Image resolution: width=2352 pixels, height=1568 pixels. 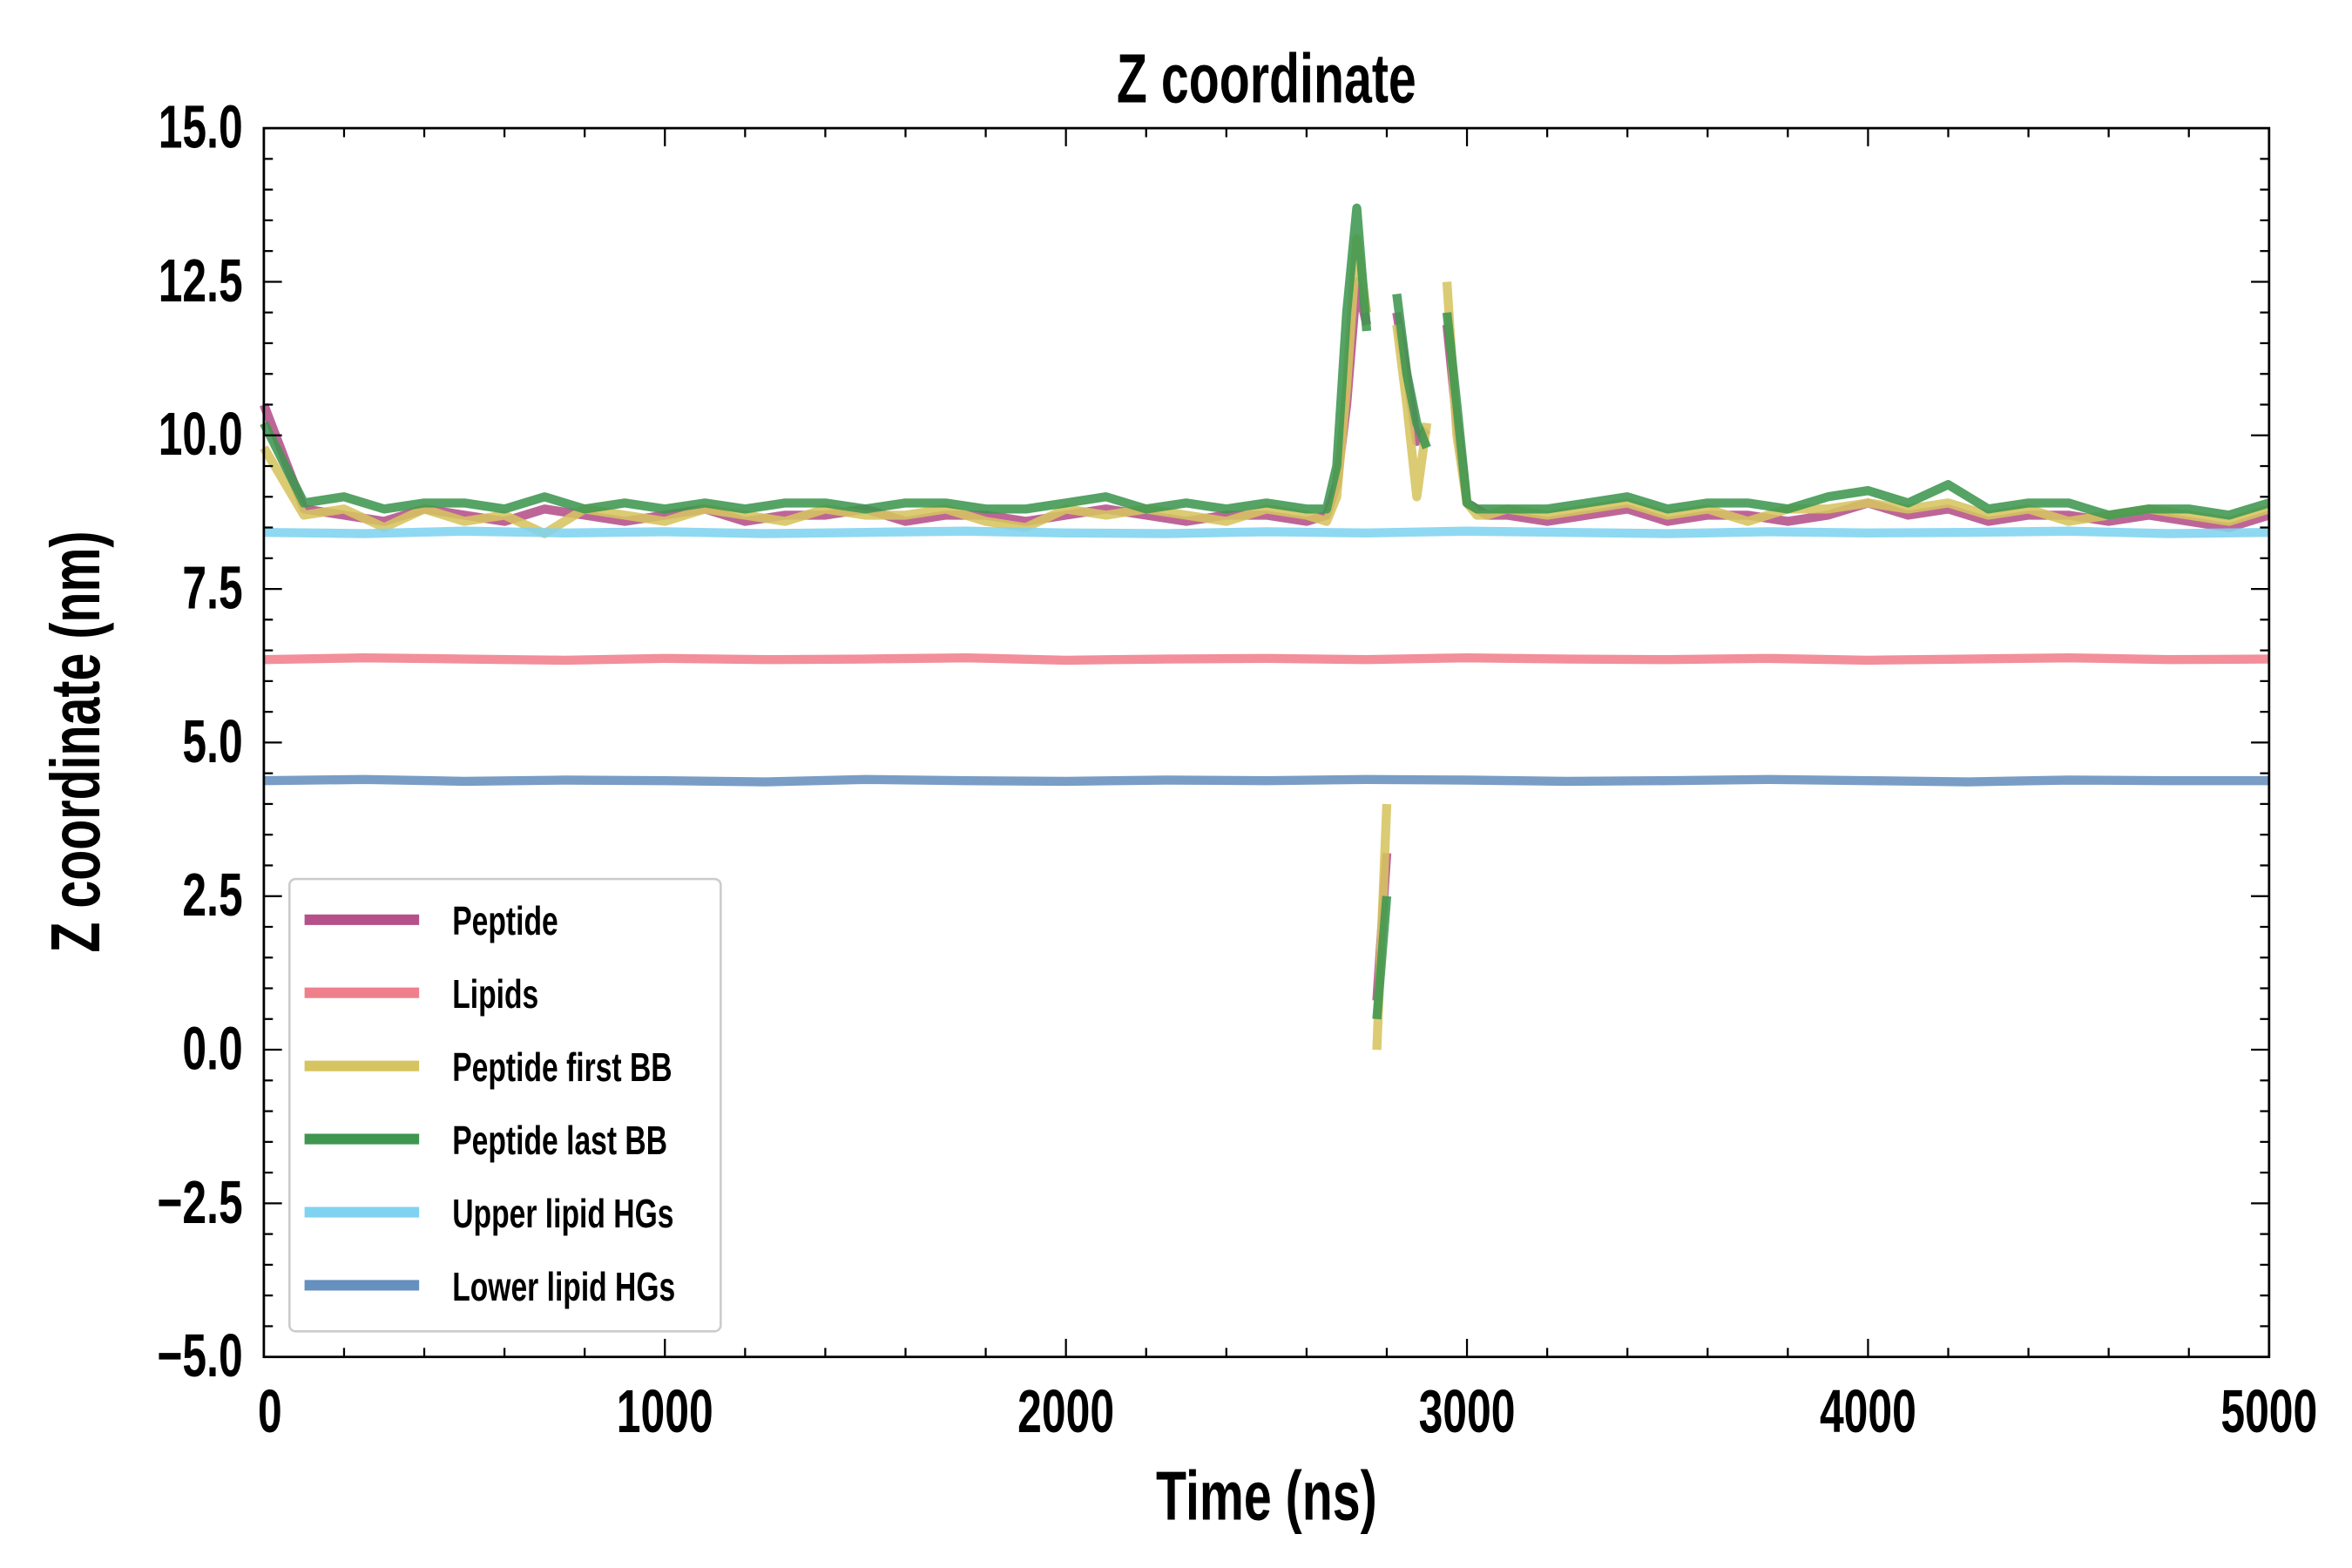 What do you see at coordinates (1868, 1411) in the screenshot?
I see `x-tick-label: 4000` at bounding box center [1868, 1411].